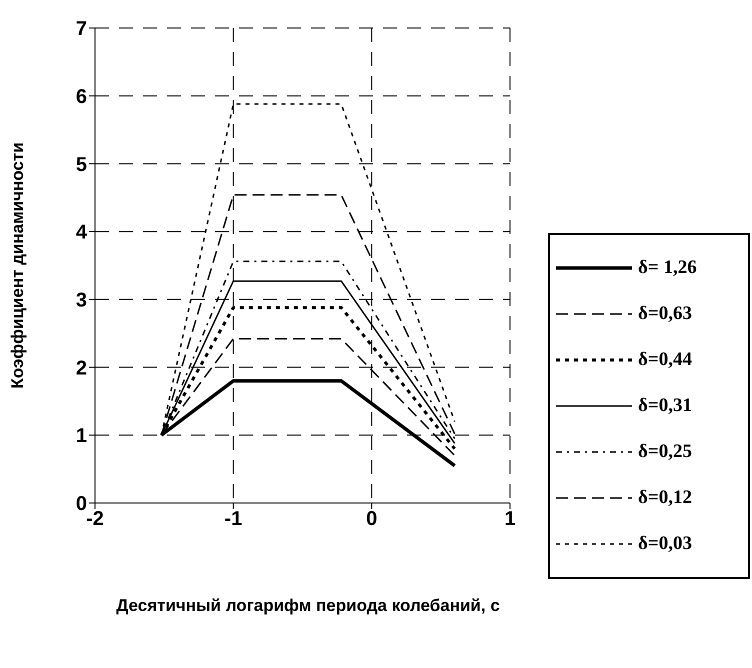 The width and height of the screenshot is (752, 668). Describe the element at coordinates (665, 544) in the screenshot. I see `legend-label: δ=0,03` at that location.